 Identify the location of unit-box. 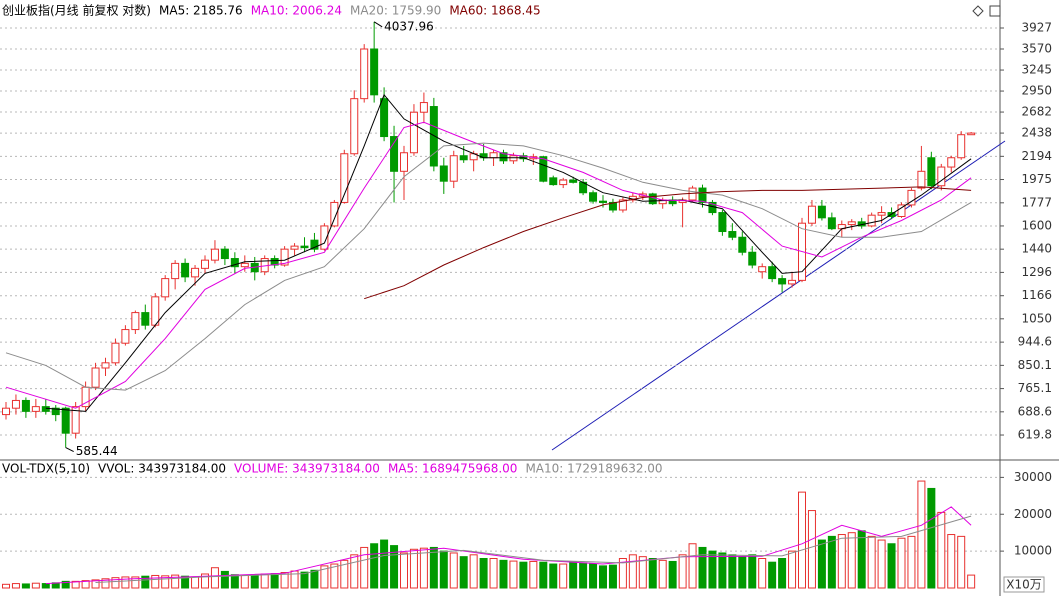
(1024, 584).